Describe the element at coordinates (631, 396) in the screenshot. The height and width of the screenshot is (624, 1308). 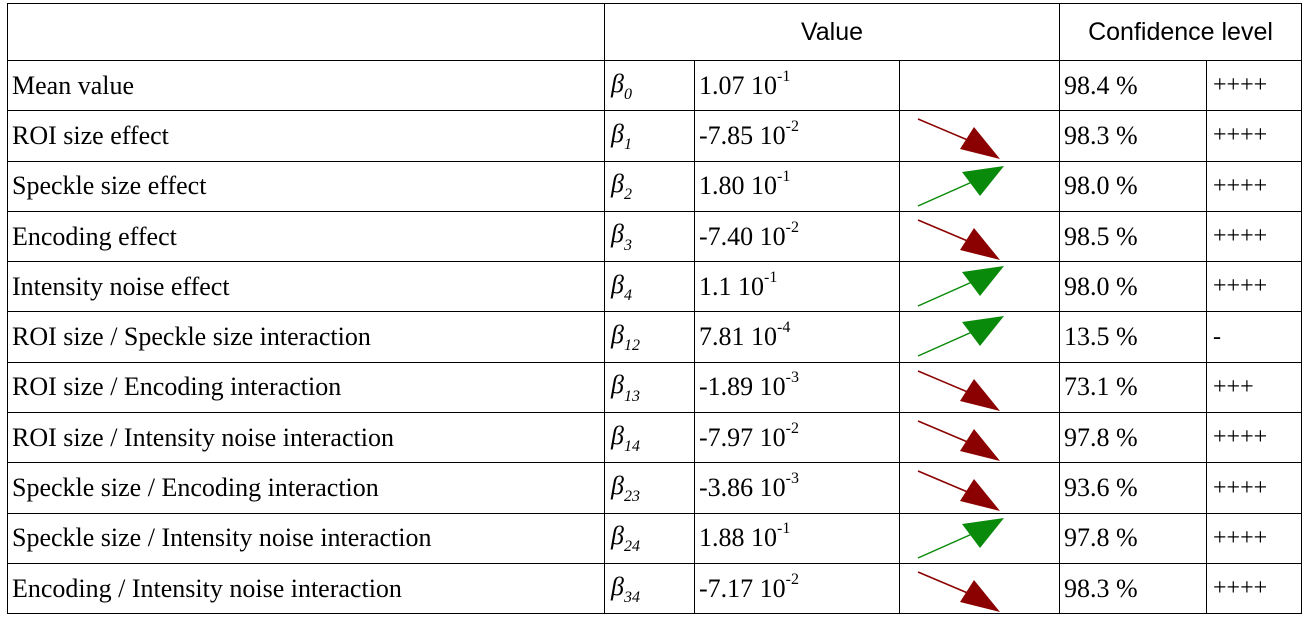
I see `beta-index: 13` at that location.